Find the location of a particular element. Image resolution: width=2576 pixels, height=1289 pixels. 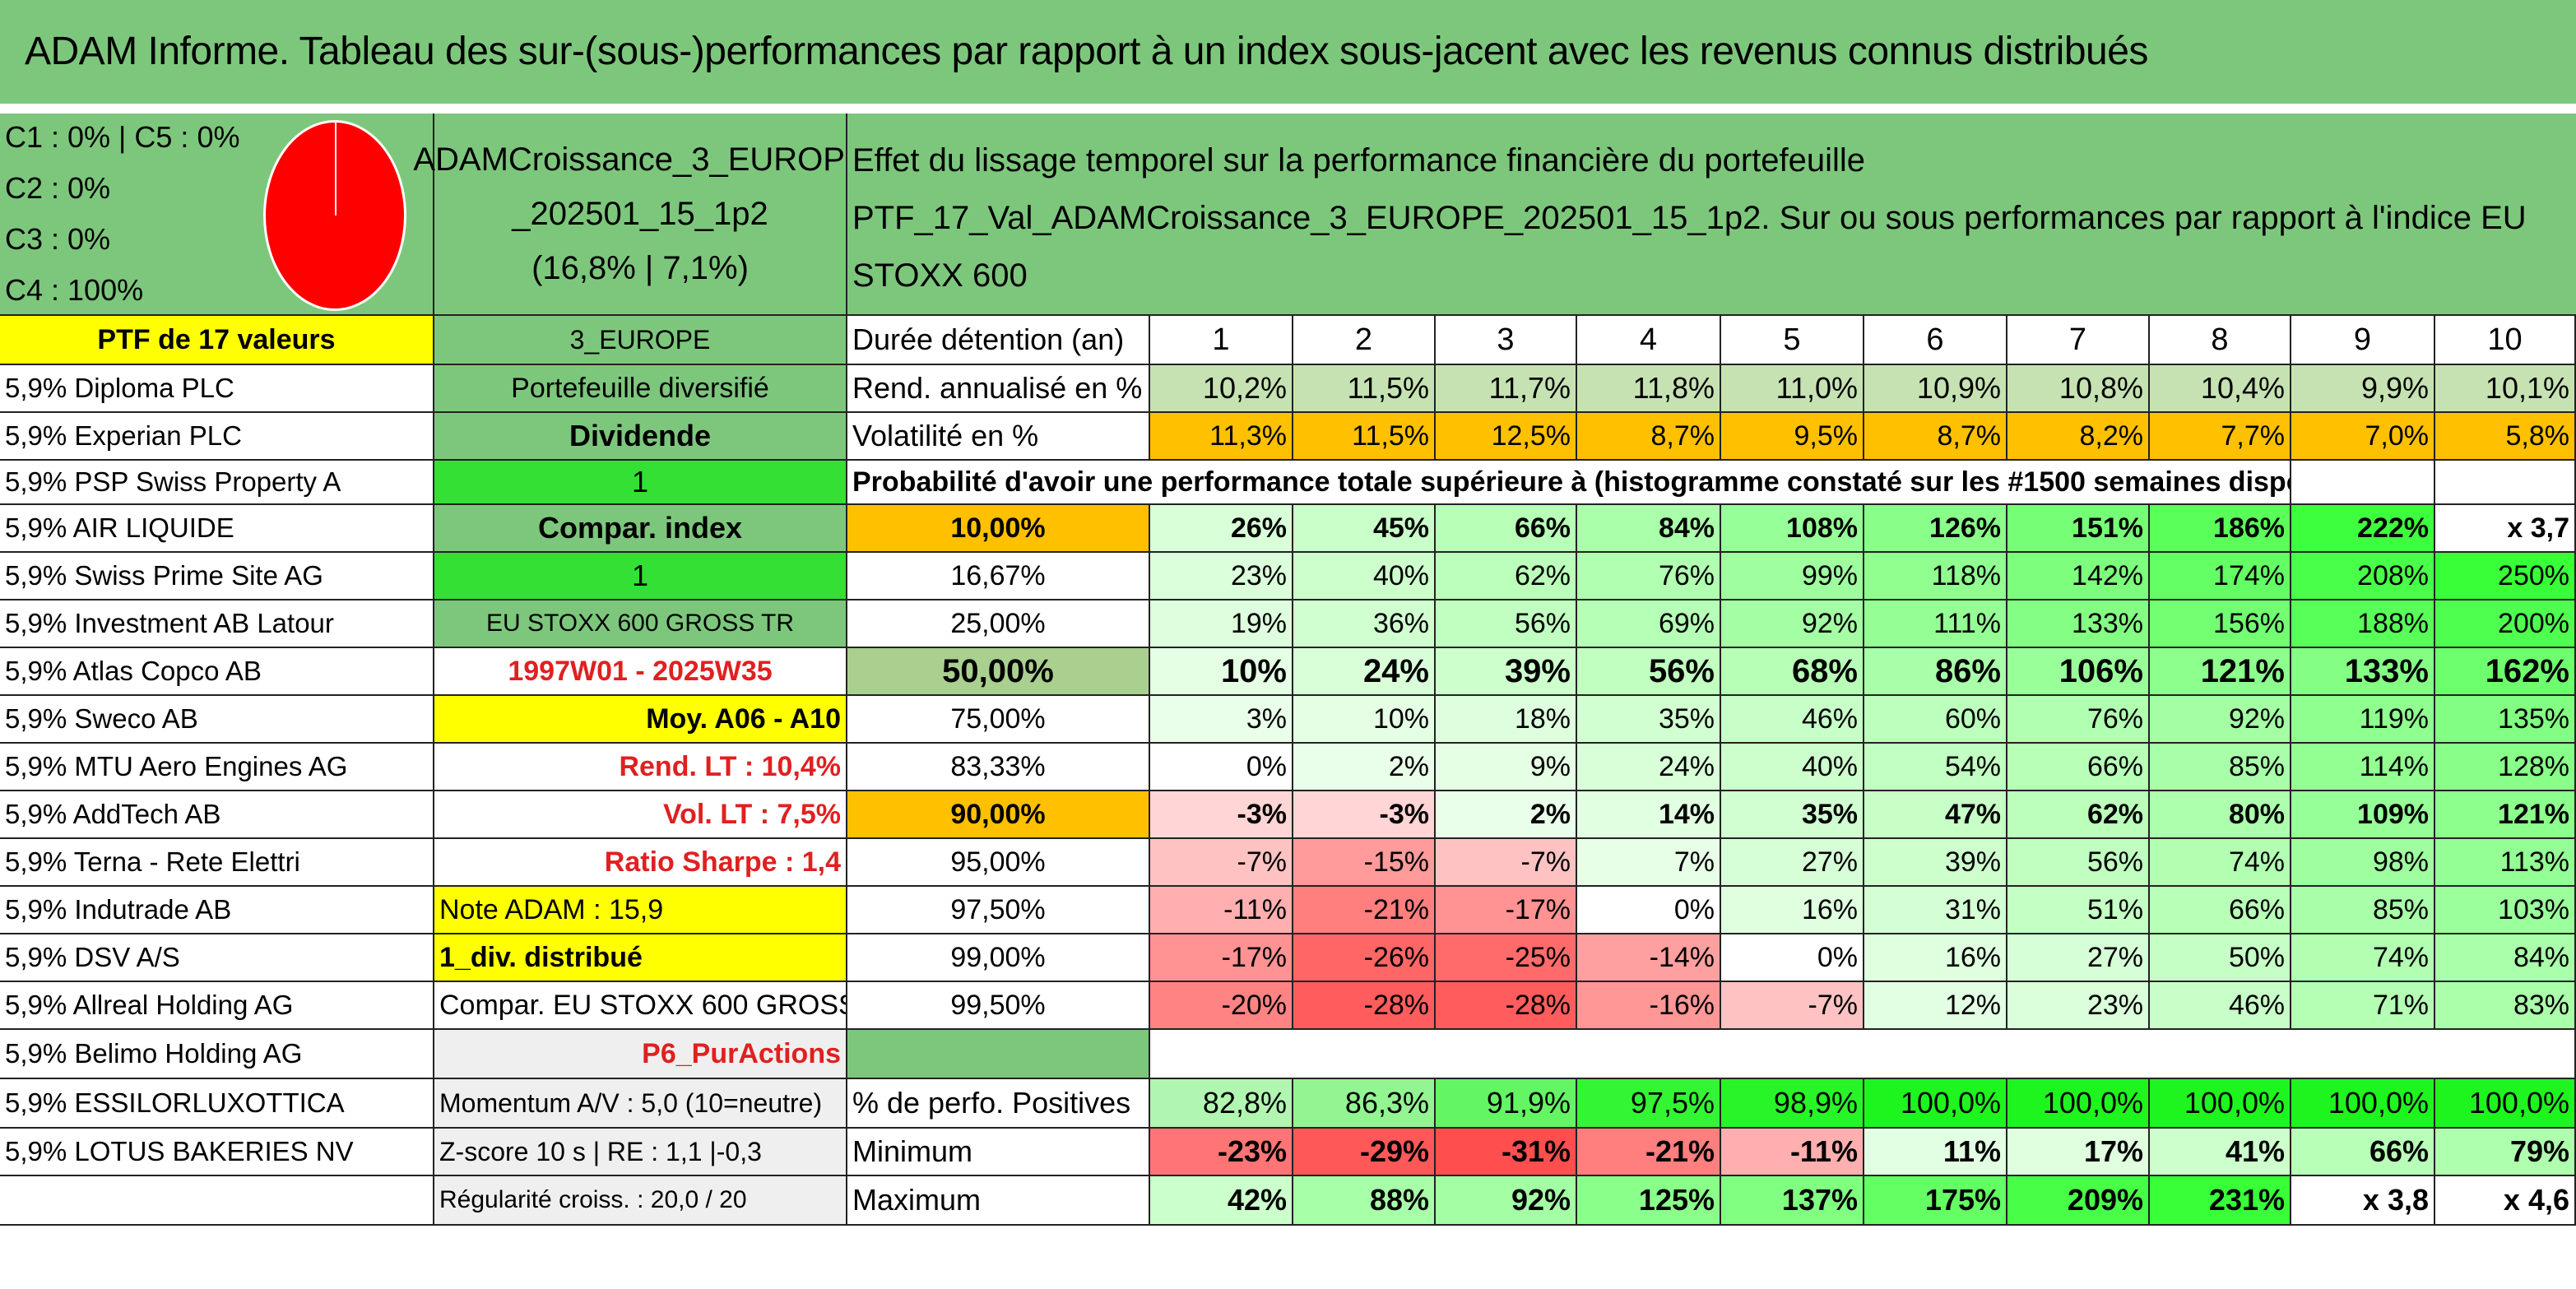

holding-row: 5,9% Investment AB Latour is located at coordinates (217, 624).